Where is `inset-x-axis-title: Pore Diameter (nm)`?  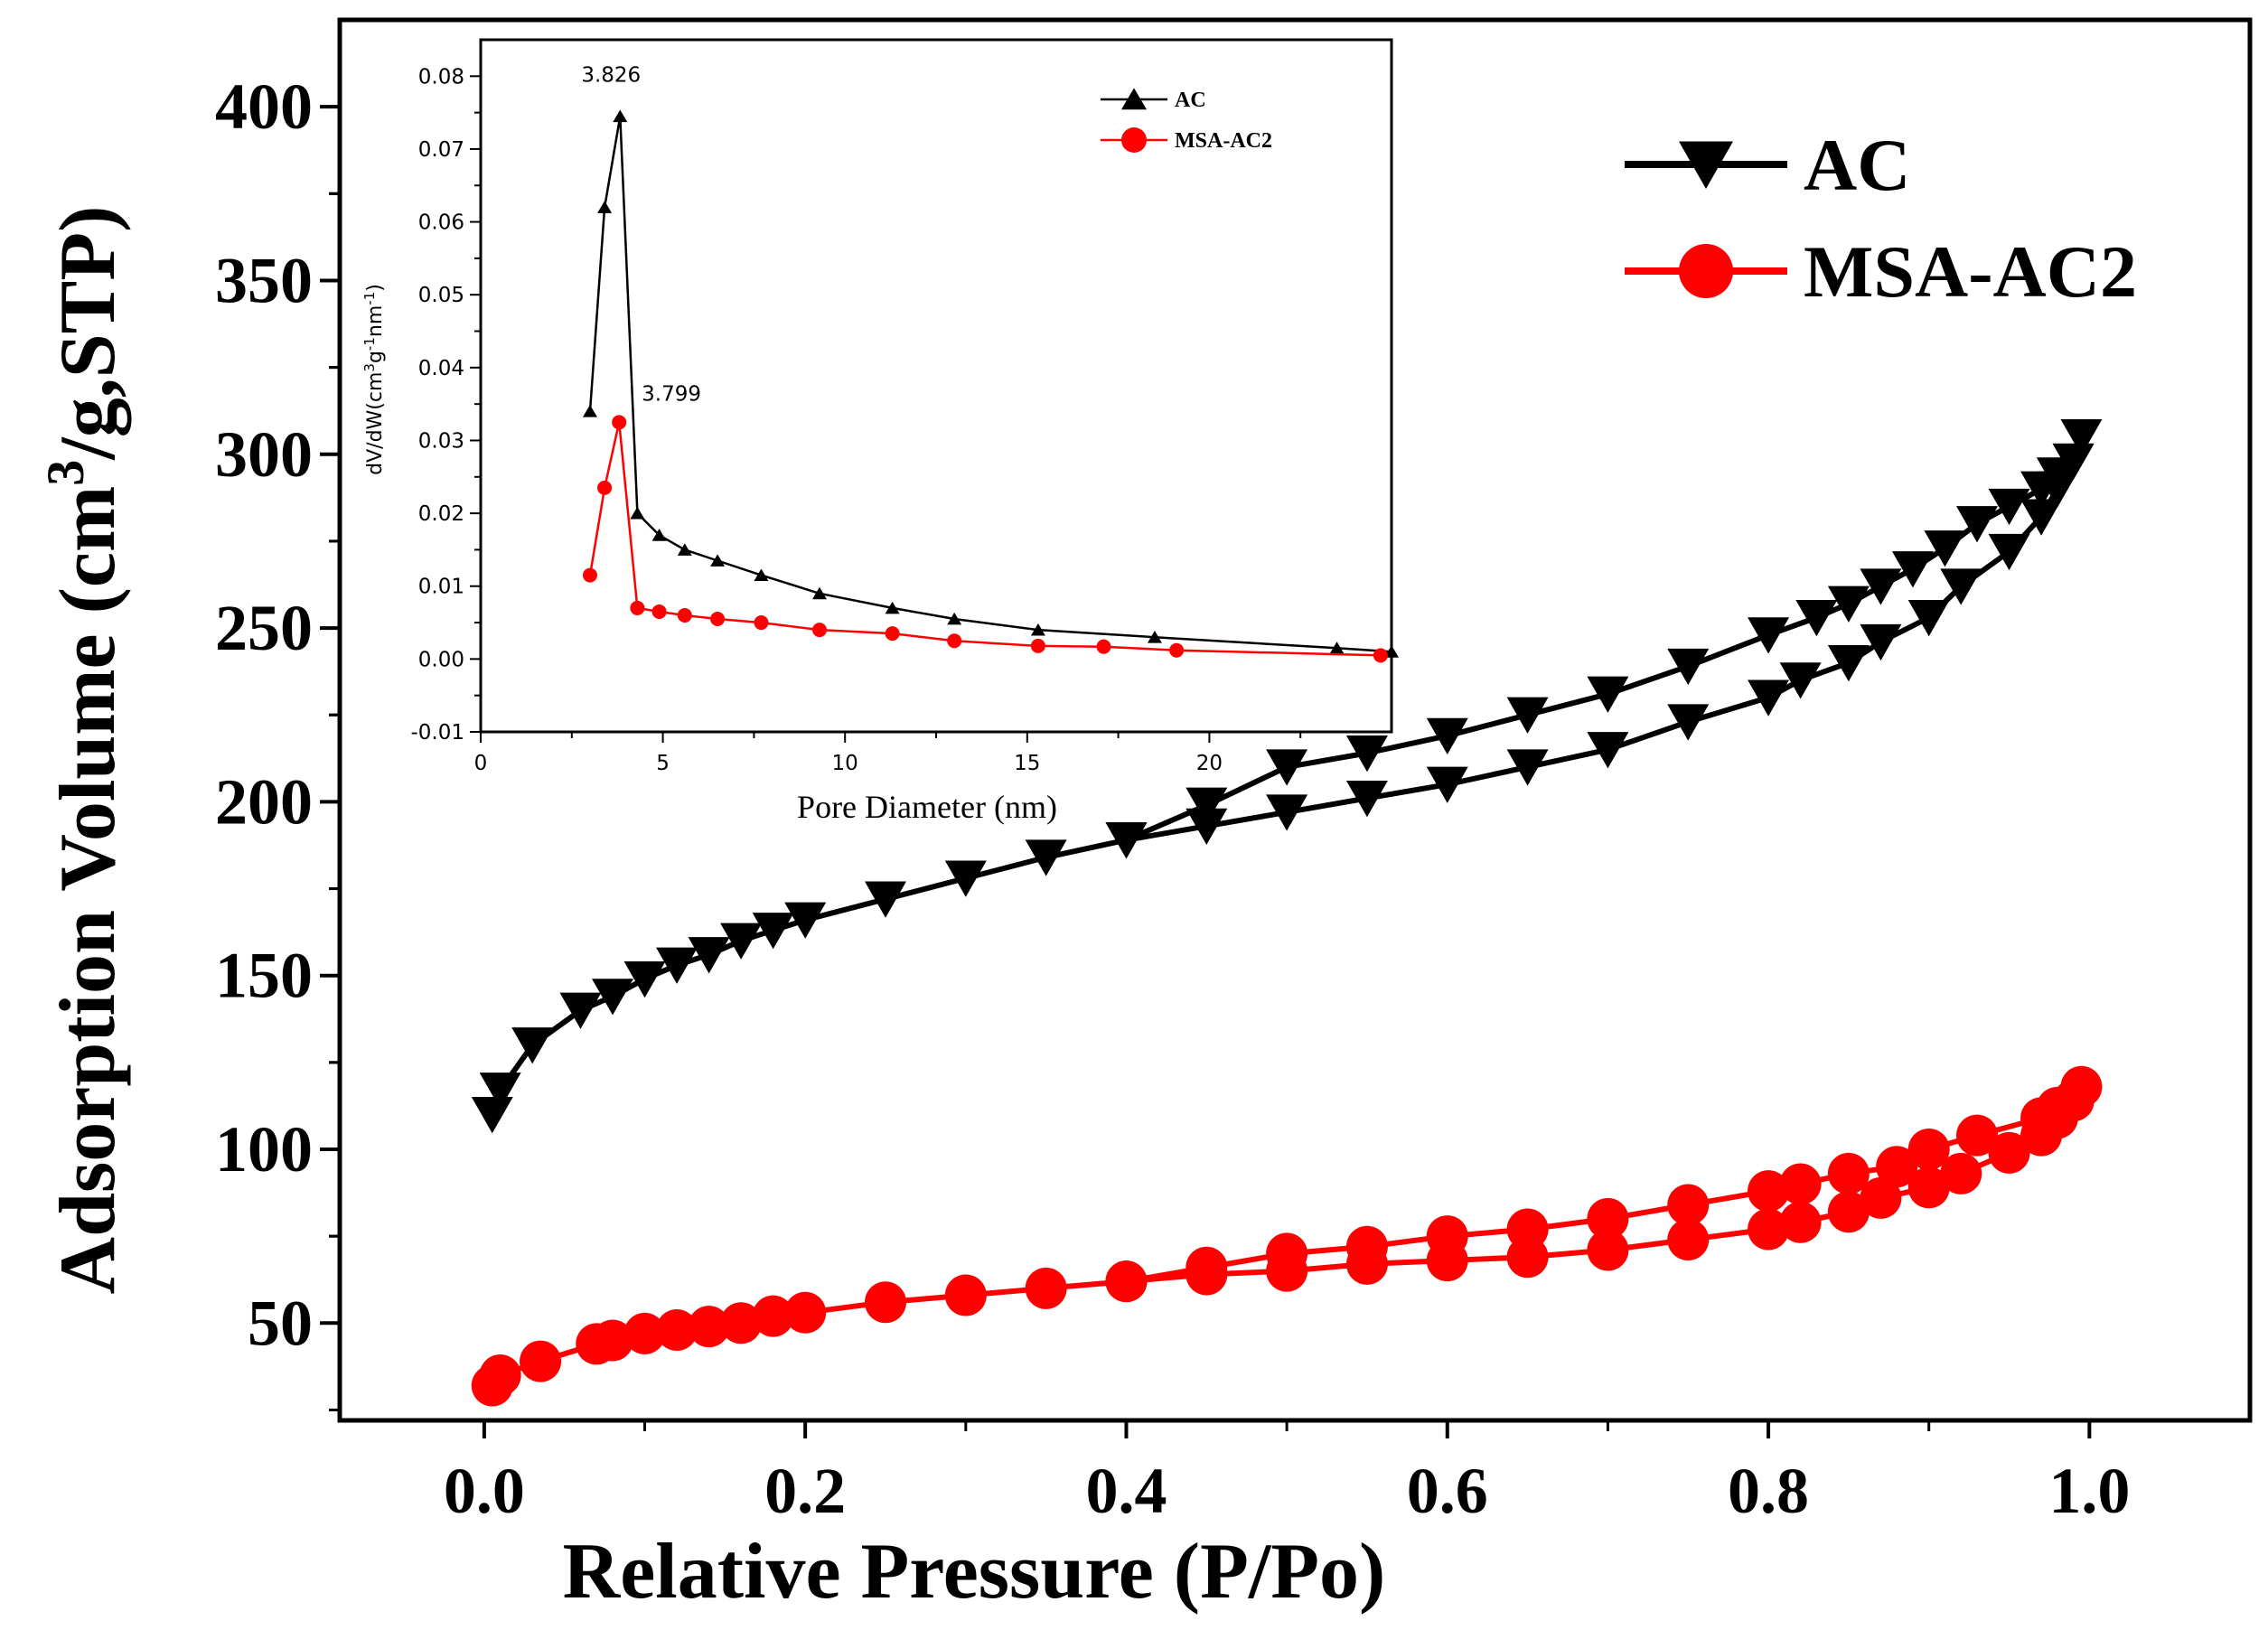 inset-x-axis-title: Pore Diameter (nm) is located at coordinates (927, 807).